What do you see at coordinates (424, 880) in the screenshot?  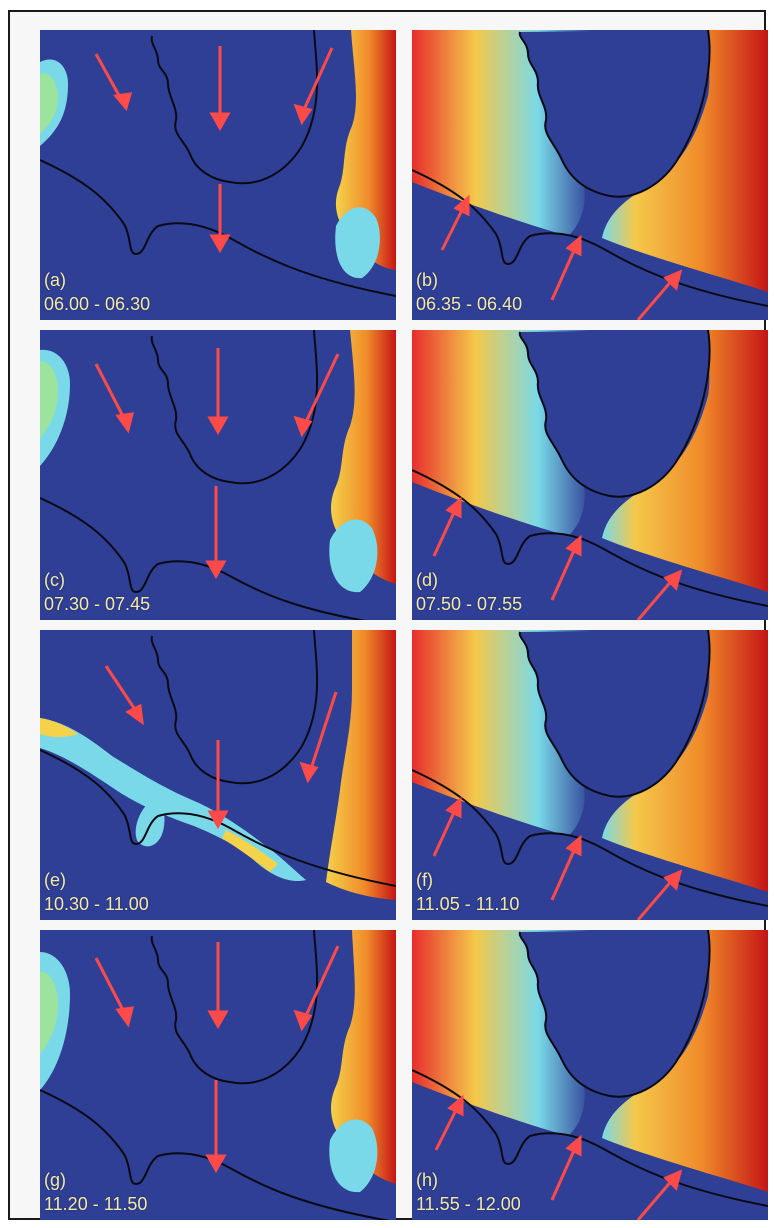 I see `panel-label: (f)` at bounding box center [424, 880].